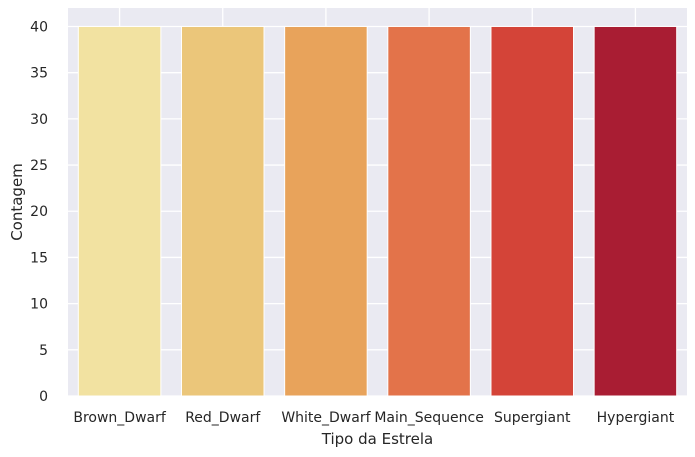  I want to click on bar-main-sequence, so click(429, 211).